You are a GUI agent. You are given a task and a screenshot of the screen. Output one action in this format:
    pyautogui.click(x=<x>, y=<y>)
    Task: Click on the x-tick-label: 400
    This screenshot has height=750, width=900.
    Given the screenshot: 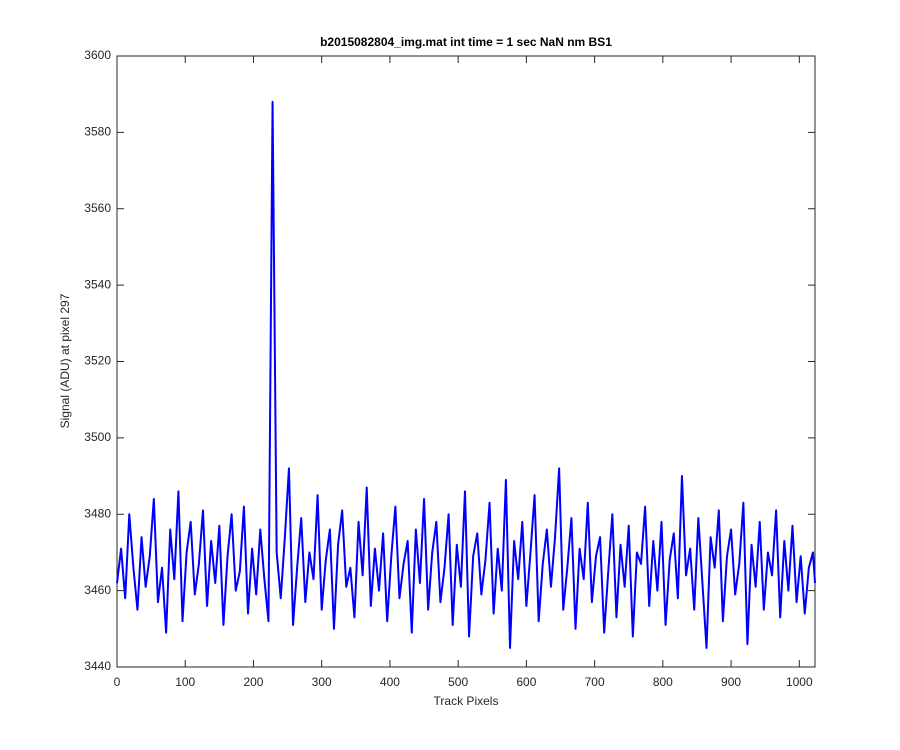 What is the action you would take?
    pyautogui.click(x=390, y=682)
    